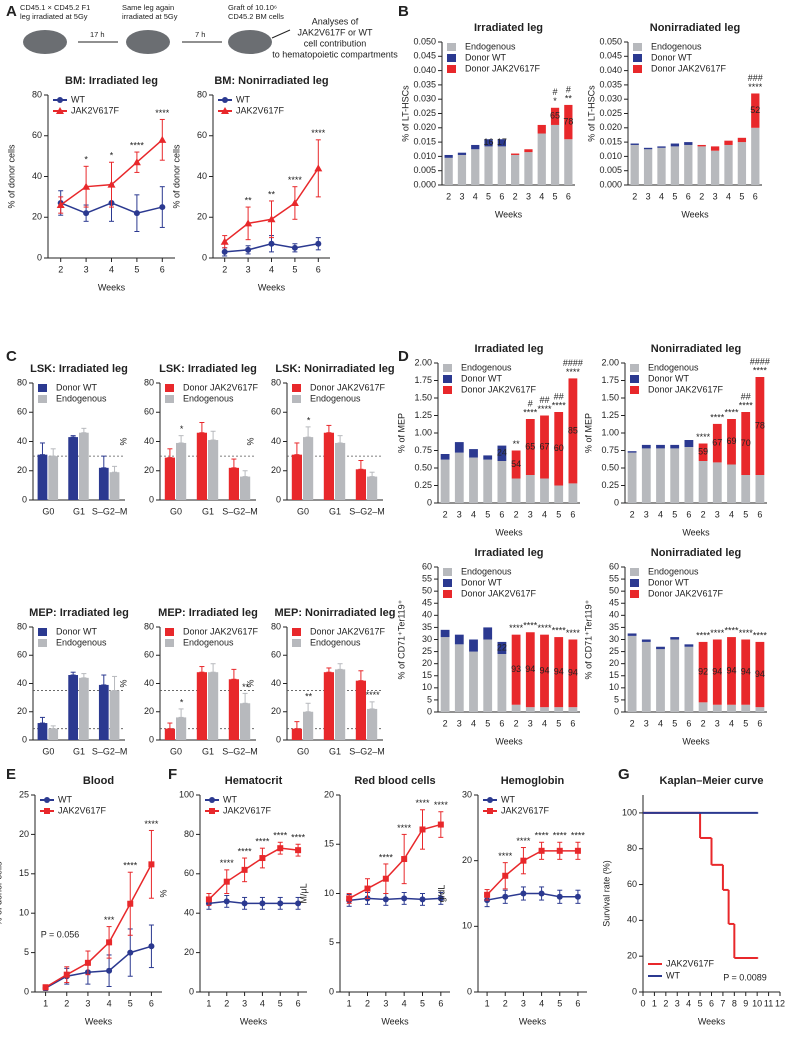 This screenshot has height=1052, width=790. What do you see at coordinates (329, 844) in the screenshot?
I see `y-tick-label: 15` at bounding box center [329, 844].